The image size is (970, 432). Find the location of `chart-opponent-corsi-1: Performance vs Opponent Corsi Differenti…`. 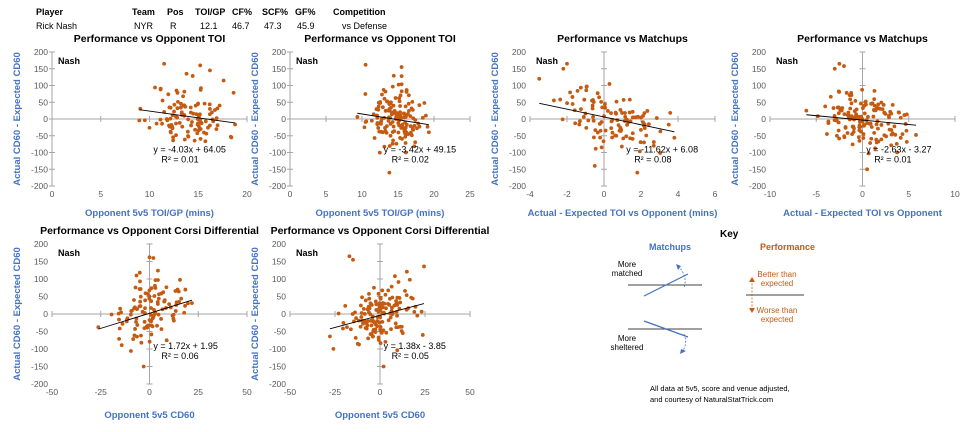

chart-opponent-corsi-1: Performance vs Opponent Corsi Differenti… is located at coordinates (134, 322).